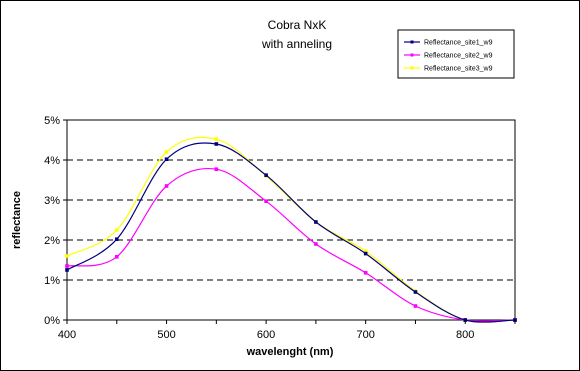 Image resolution: width=580 pixels, height=371 pixels. Describe the element at coordinates (458, 69) in the screenshot. I see `legend-label: Reflectance_site3_w9` at that location.